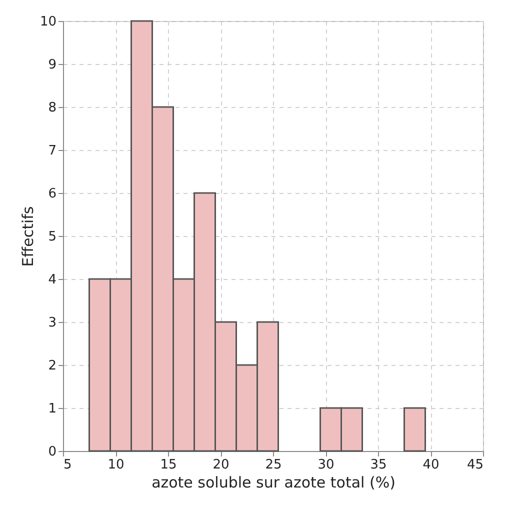 This screenshot has height=531, width=526. I want to click on y-tick-label: 9, so click(52, 65).